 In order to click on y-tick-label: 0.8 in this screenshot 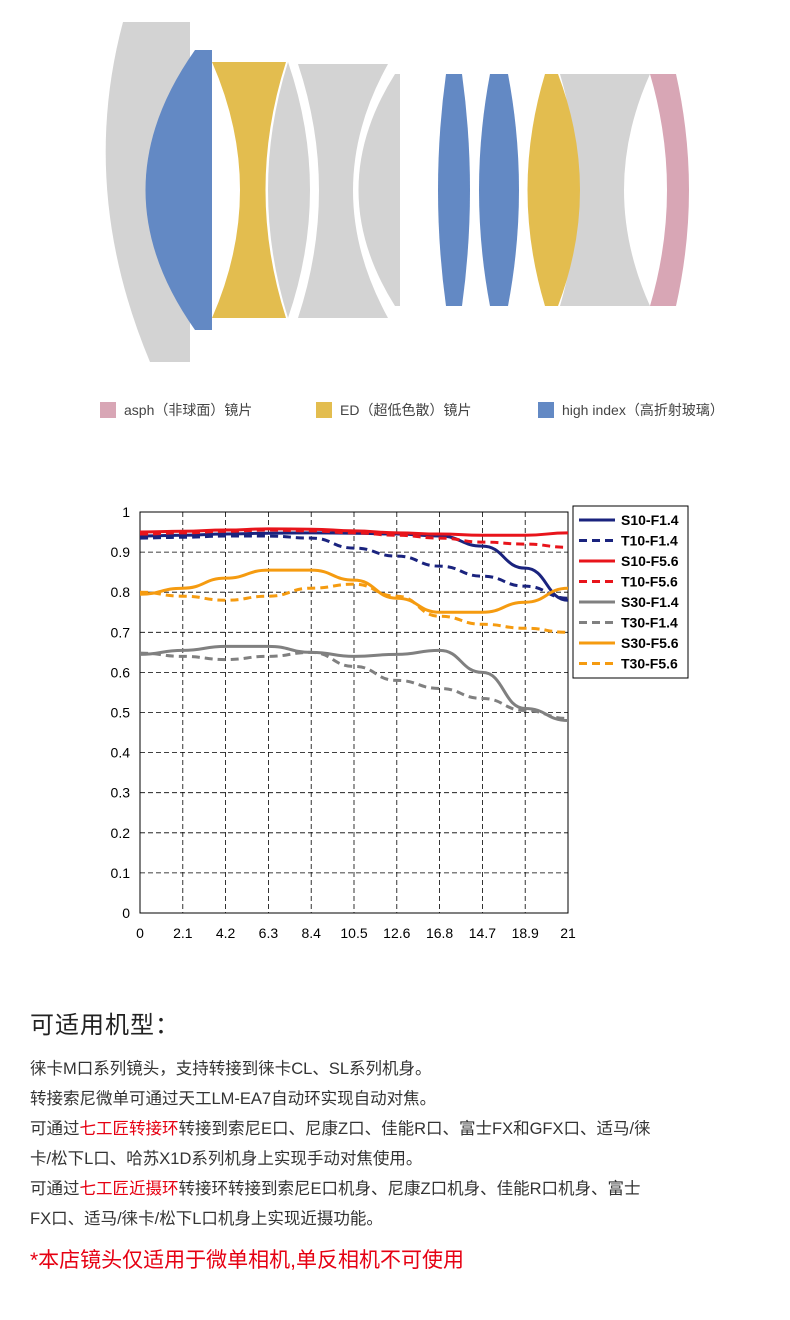, I will do `click(121, 592)`.